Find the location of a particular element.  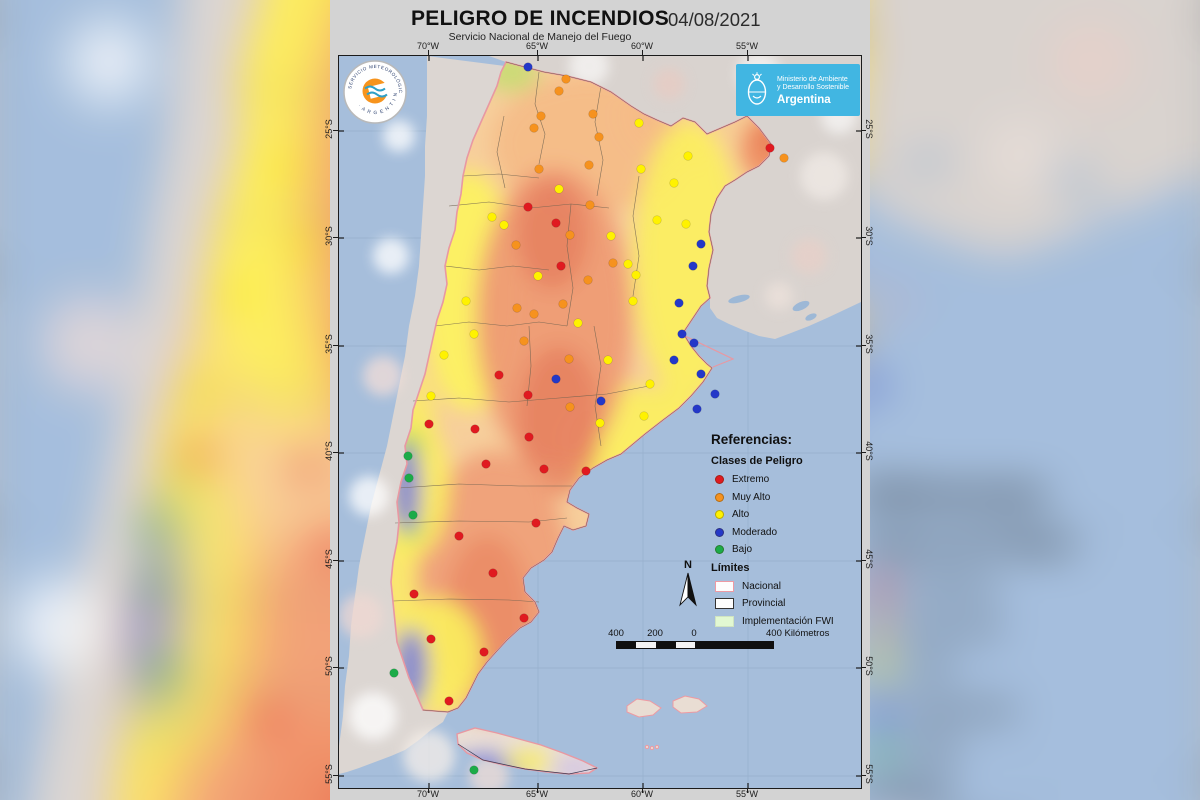

legend-classes-list: Extremo Muy Alto Alto Moderado Bajo is located at coordinates (1030, 670).